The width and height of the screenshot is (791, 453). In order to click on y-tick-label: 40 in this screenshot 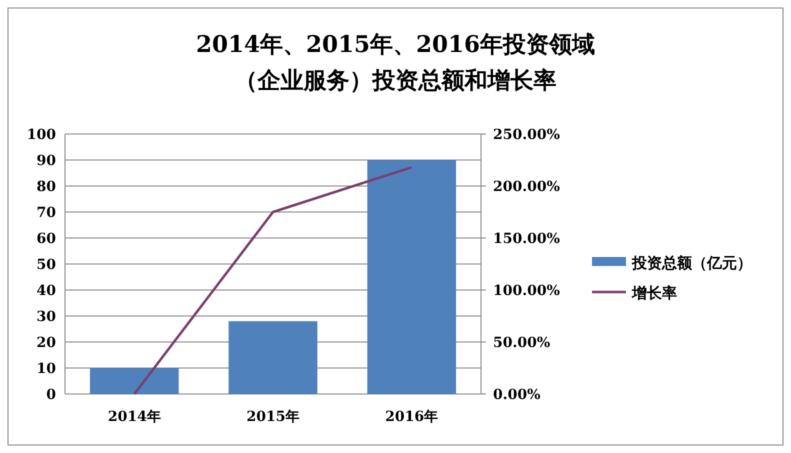, I will do `click(46, 291)`.